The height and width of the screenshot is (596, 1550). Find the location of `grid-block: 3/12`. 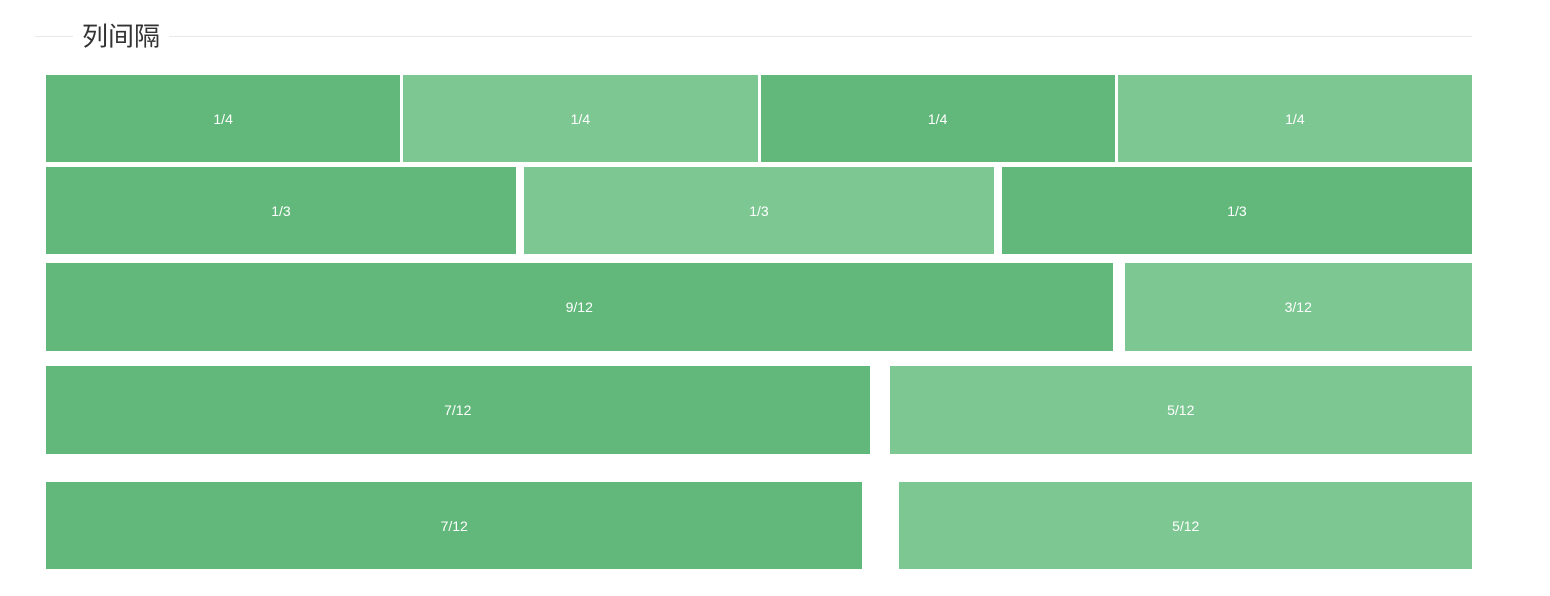

grid-block: 3/12 is located at coordinates (1298, 307).